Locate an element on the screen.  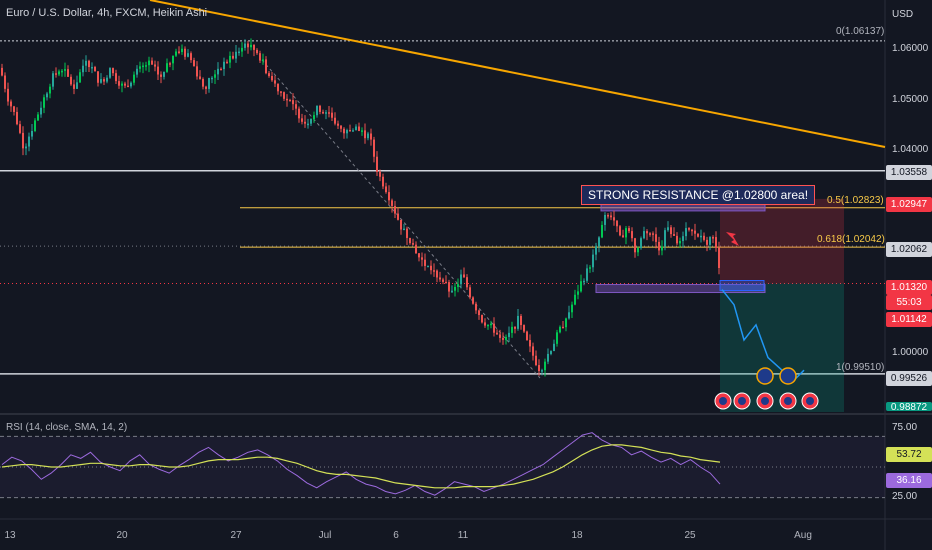
rsi-sma-value: 53.72 is located at coordinates (909, 454).